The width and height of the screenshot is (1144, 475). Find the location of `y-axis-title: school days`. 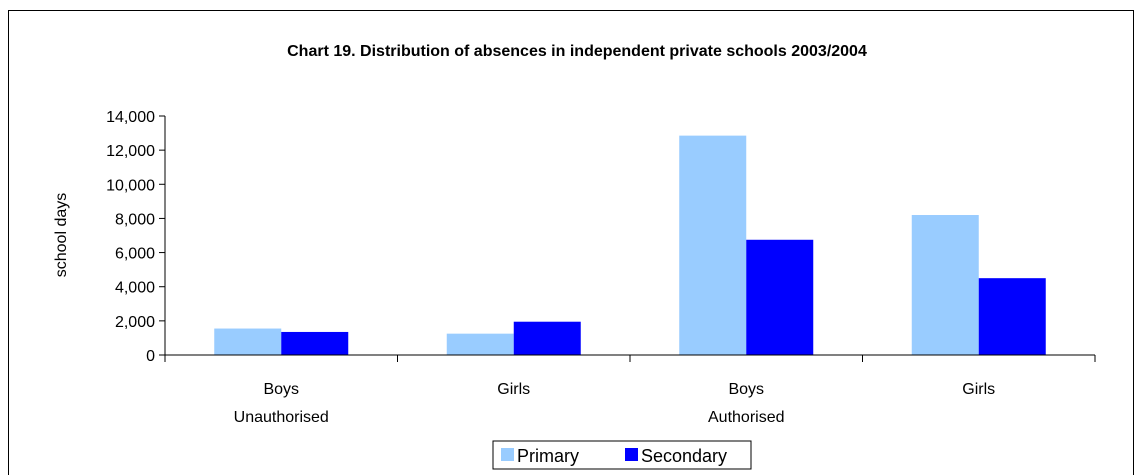

y-axis-title: school days is located at coordinates (61, 235).